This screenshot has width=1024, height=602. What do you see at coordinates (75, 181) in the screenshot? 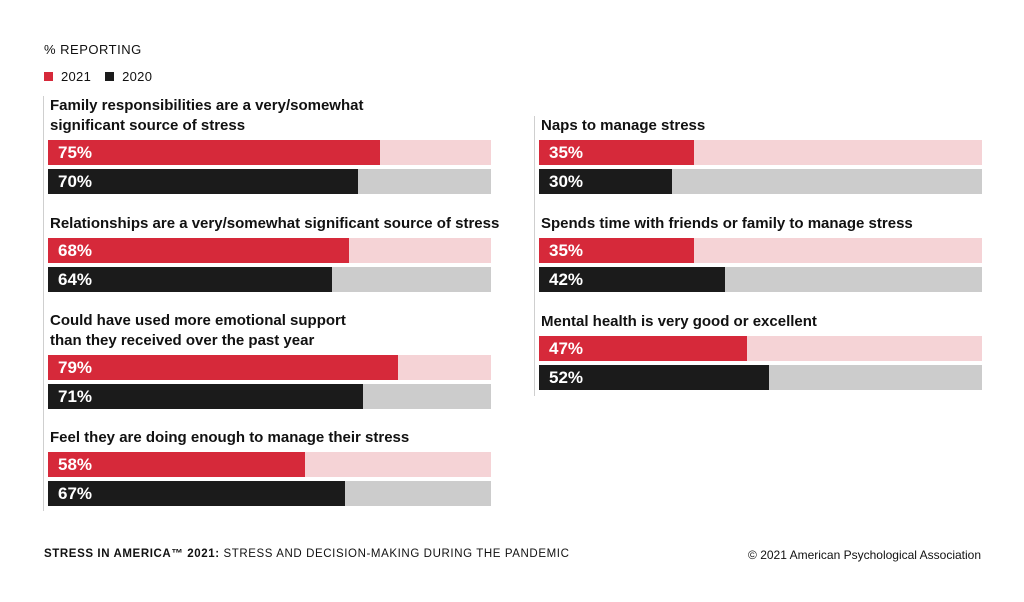
I see `bar-value-label: 70%` at bounding box center [75, 181].